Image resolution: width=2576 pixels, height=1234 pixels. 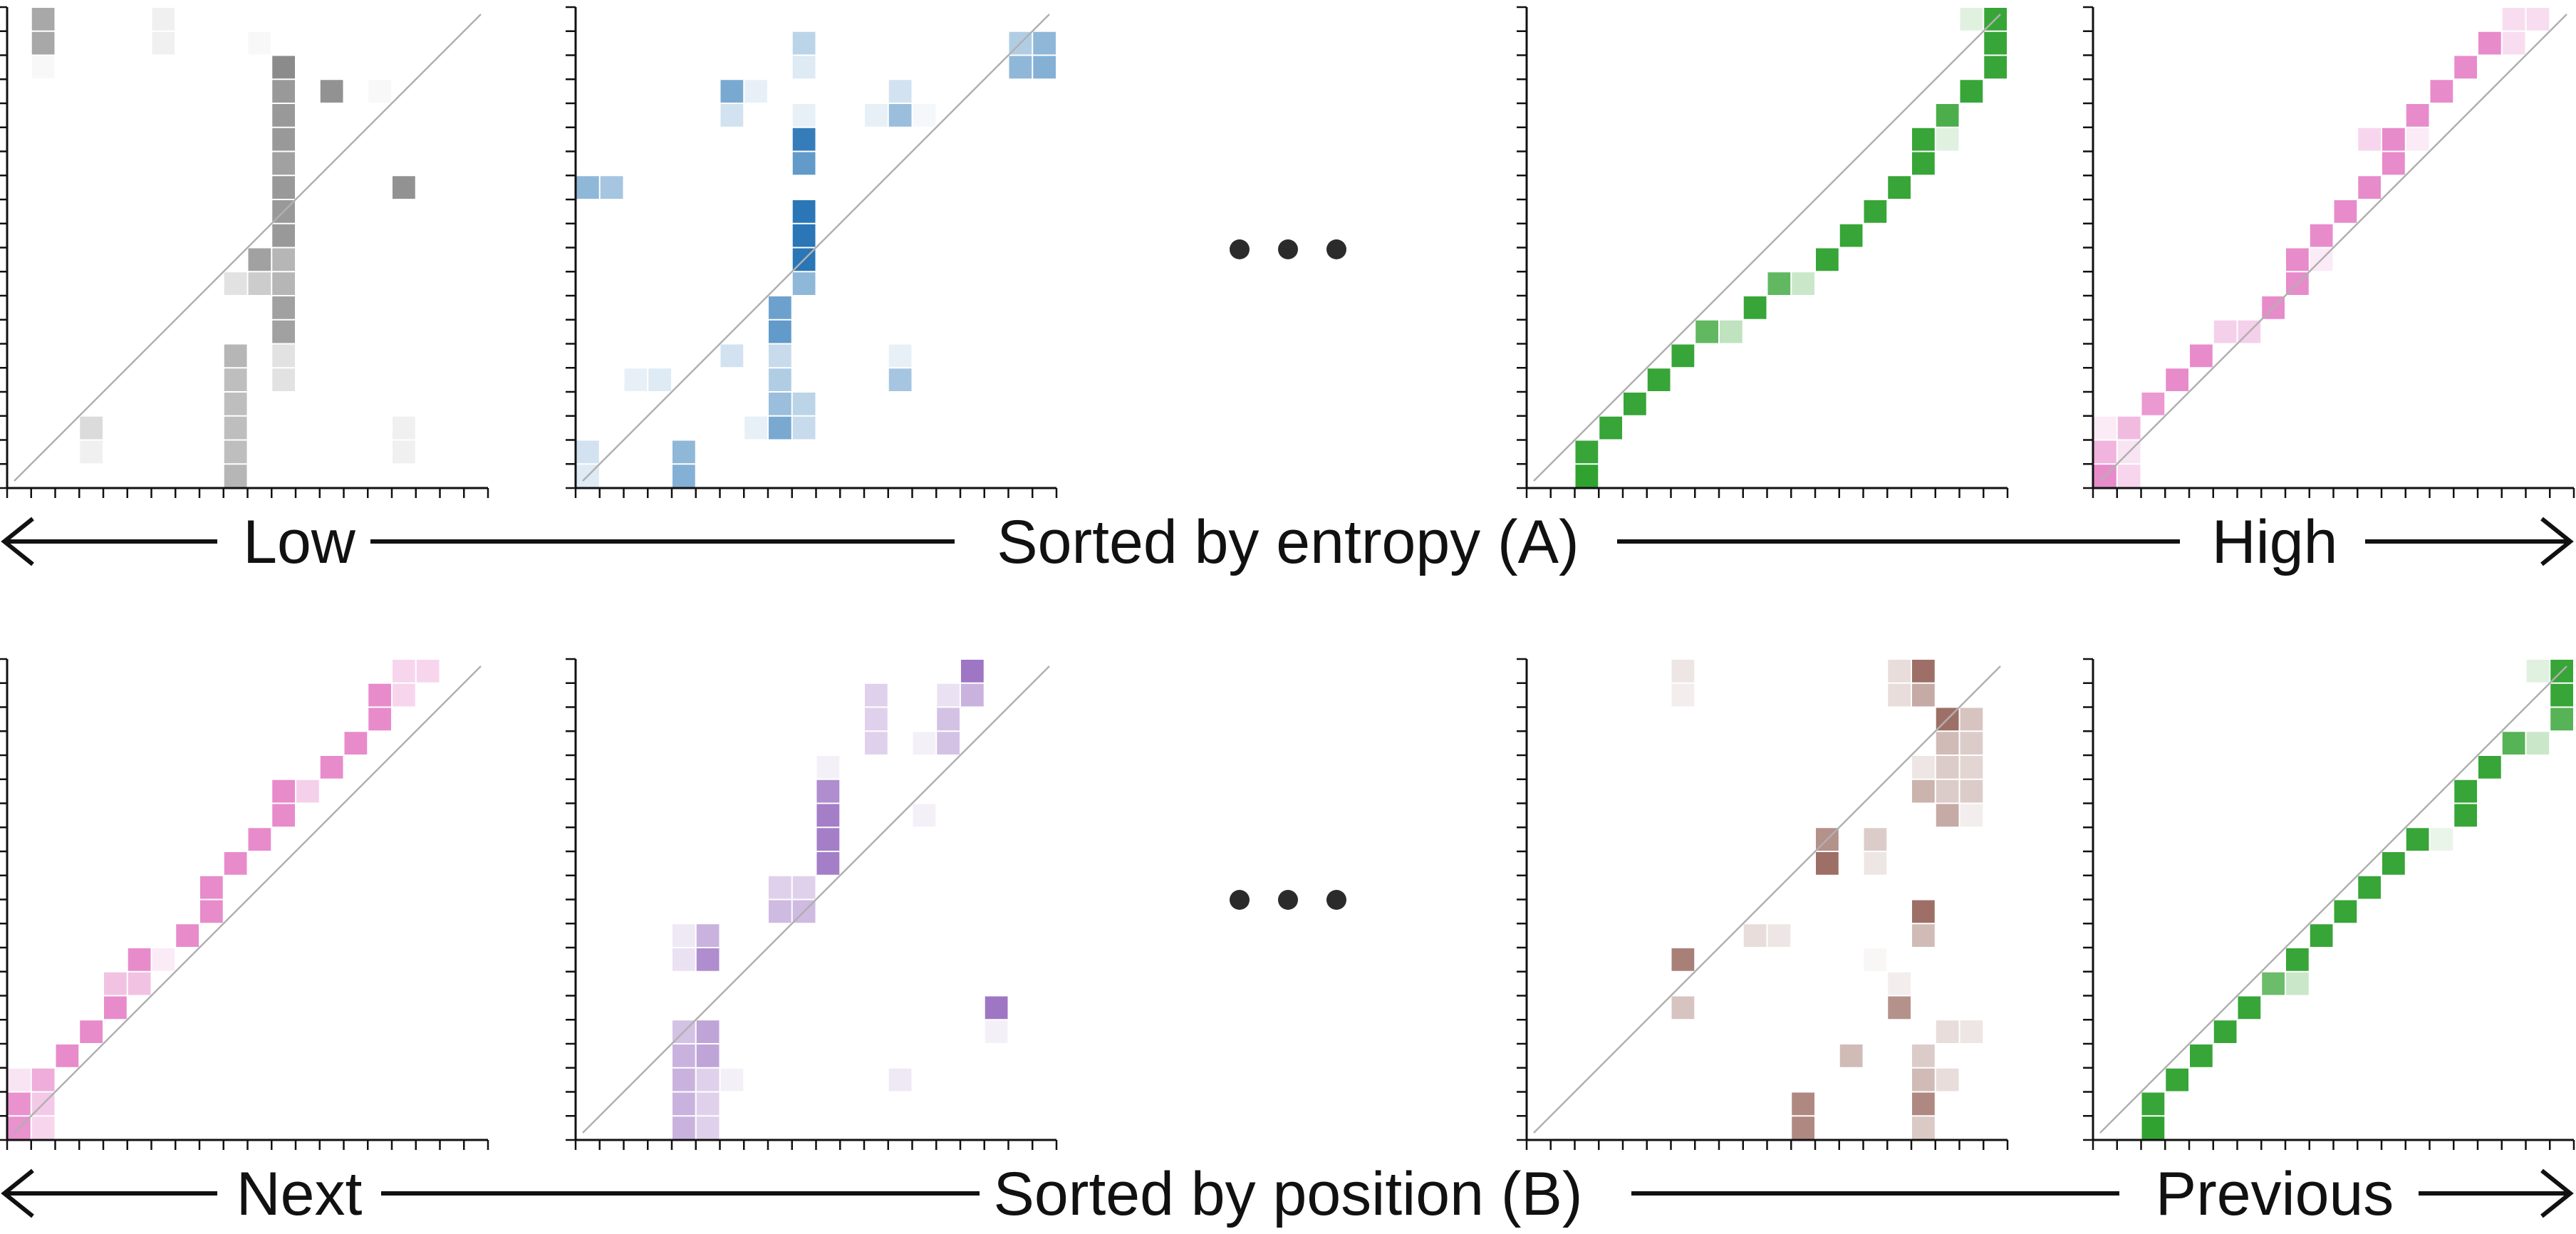 What do you see at coordinates (2275, 542) in the screenshot?
I see `row-a-right-label: High` at bounding box center [2275, 542].